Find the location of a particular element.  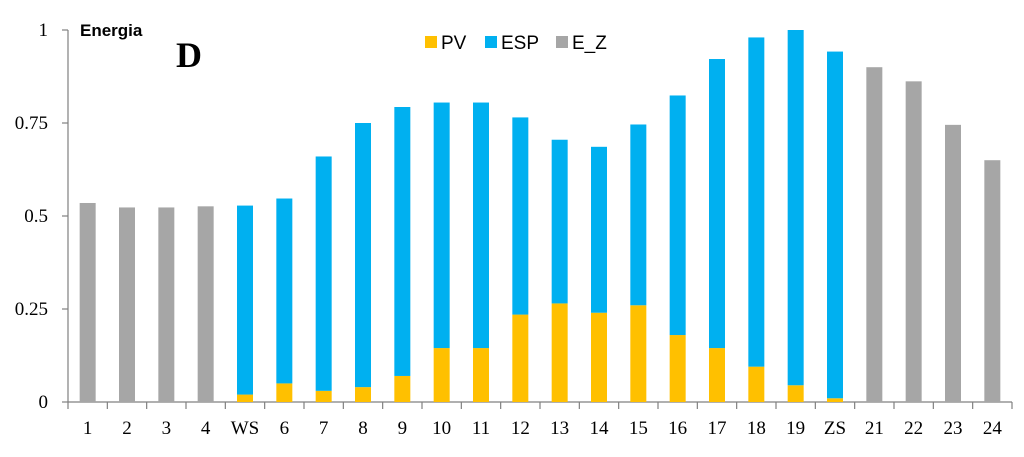

x-tick-label: 6 is located at coordinates (285, 428).